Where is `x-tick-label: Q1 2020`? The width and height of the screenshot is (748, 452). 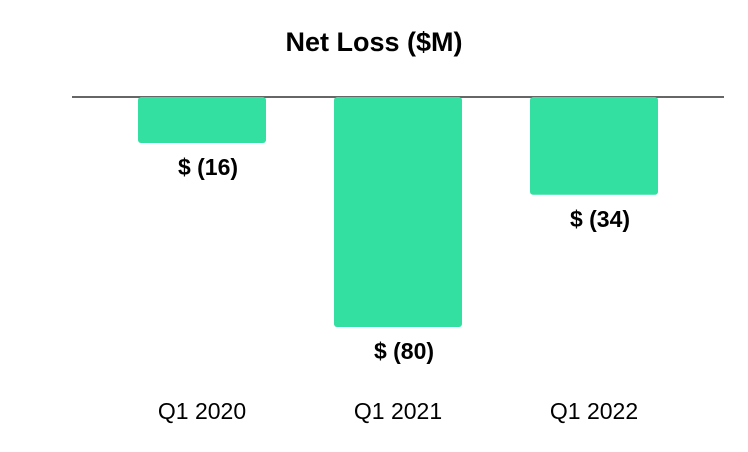 x-tick-label: Q1 2020 is located at coordinates (202, 411).